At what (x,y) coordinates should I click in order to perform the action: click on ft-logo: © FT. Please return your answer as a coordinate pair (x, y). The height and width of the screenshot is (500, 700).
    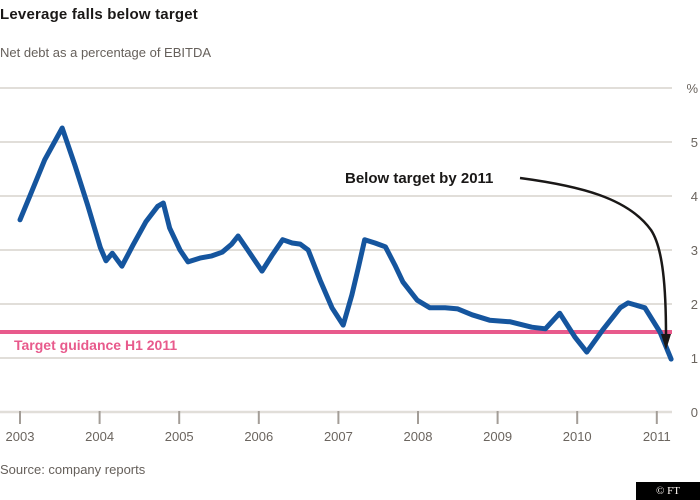
    Looking at the image, I should click on (668, 491).